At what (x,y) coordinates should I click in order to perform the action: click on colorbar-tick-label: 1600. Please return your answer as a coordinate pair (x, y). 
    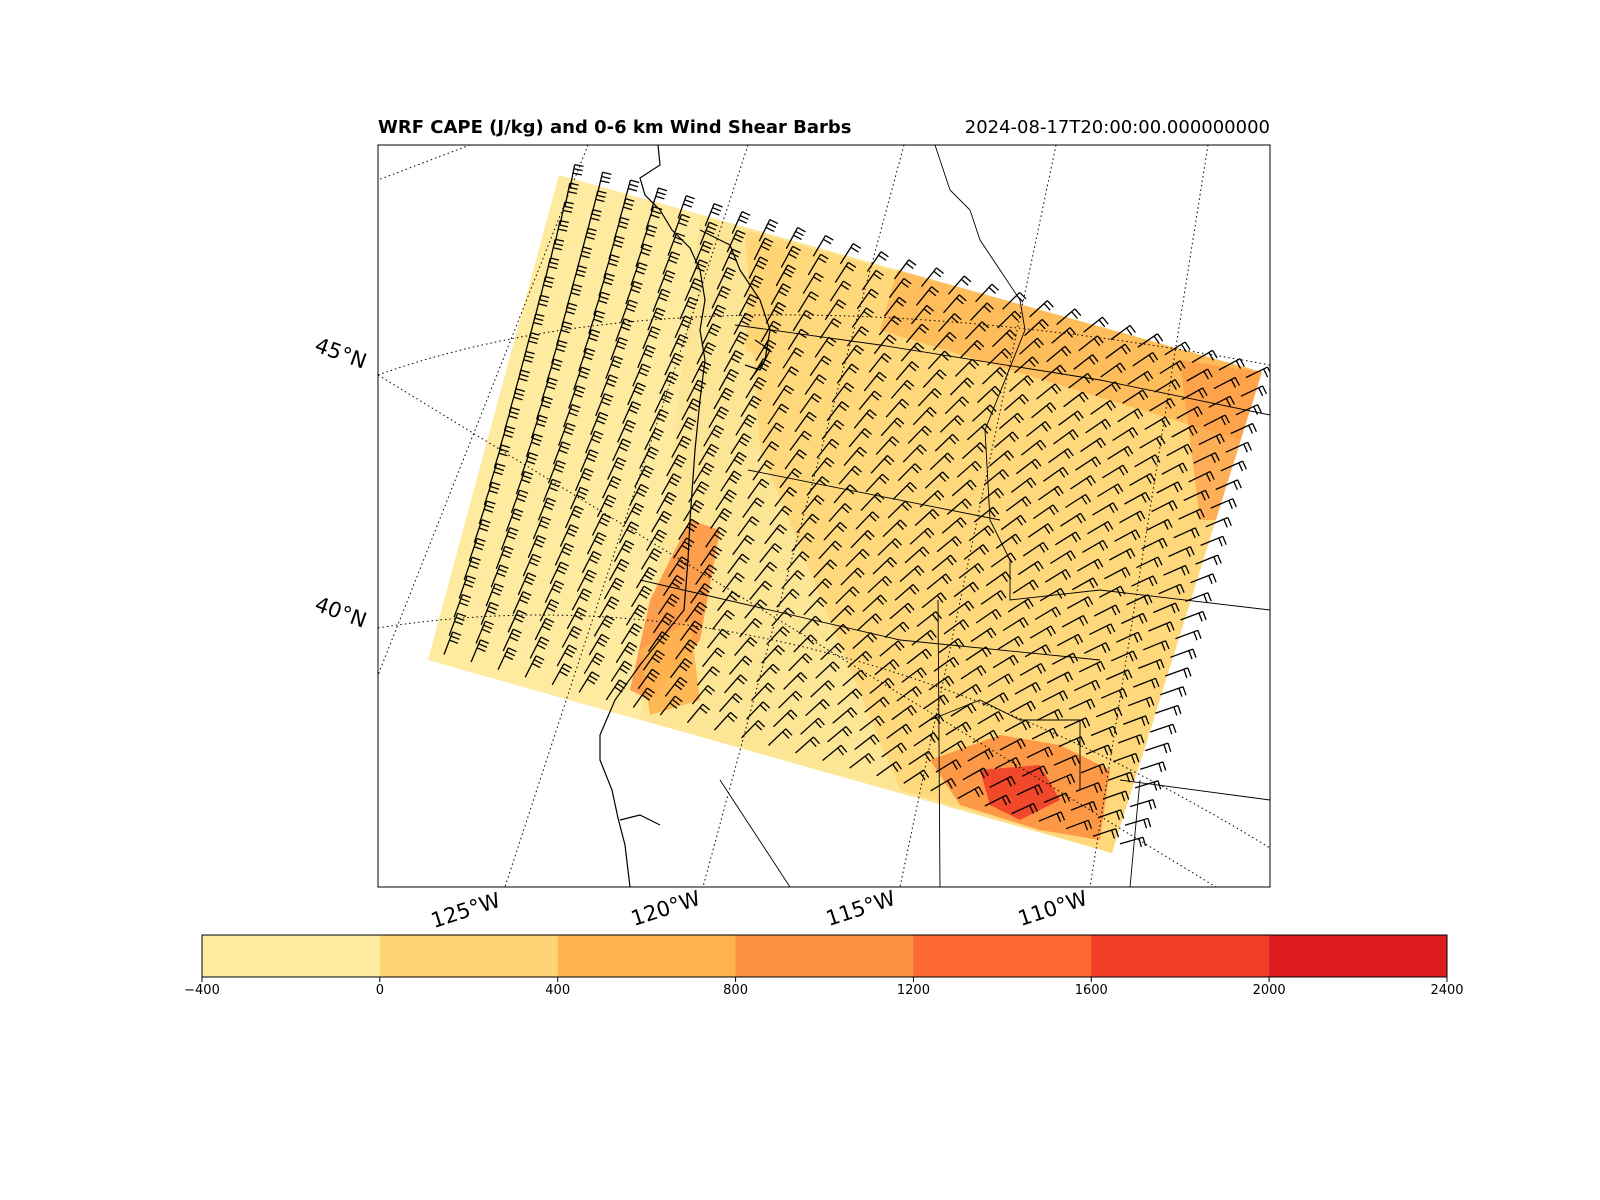
    Looking at the image, I should click on (1091, 990).